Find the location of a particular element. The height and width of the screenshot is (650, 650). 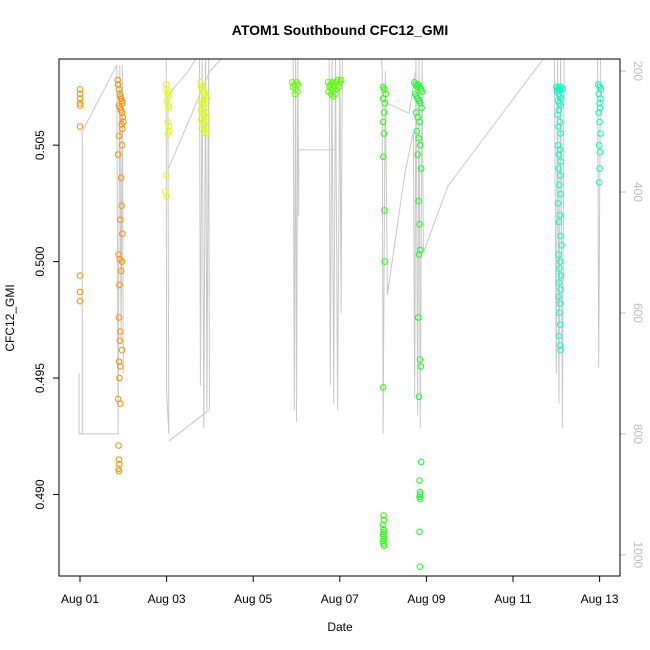

y-tick-label: 0.490 is located at coordinates (40, 494).